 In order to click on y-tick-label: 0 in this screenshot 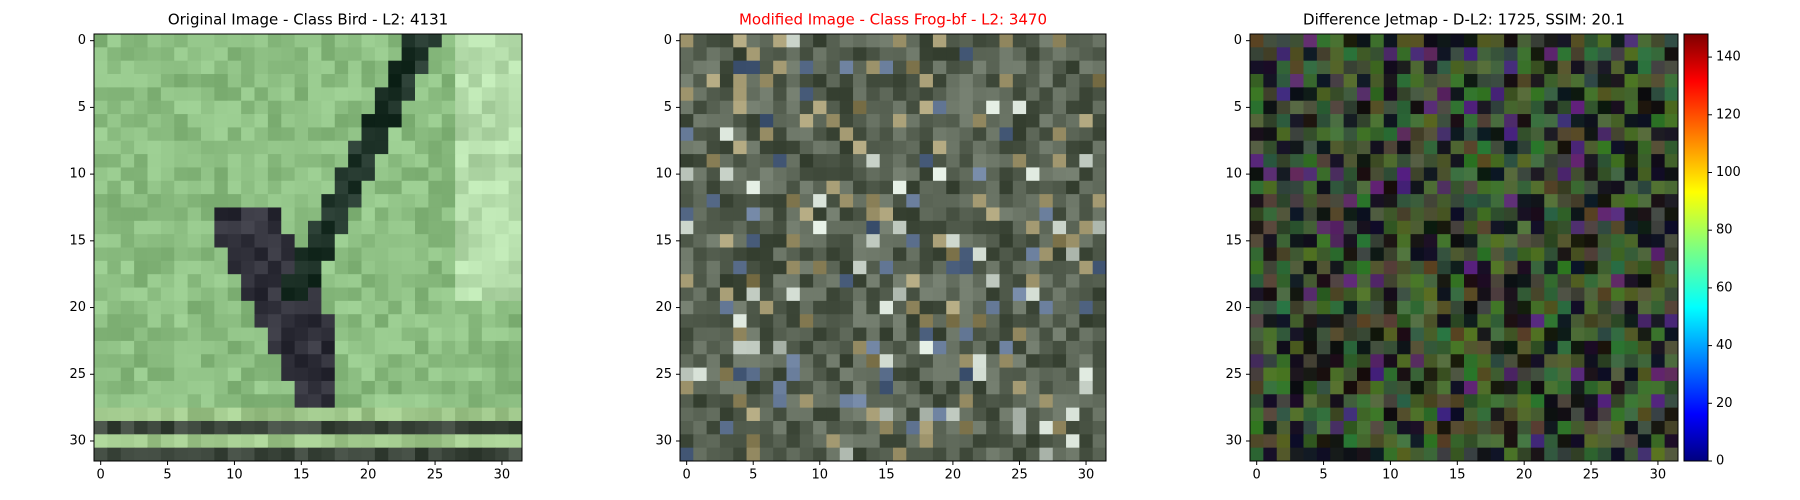, I will do `click(1238, 40)`.